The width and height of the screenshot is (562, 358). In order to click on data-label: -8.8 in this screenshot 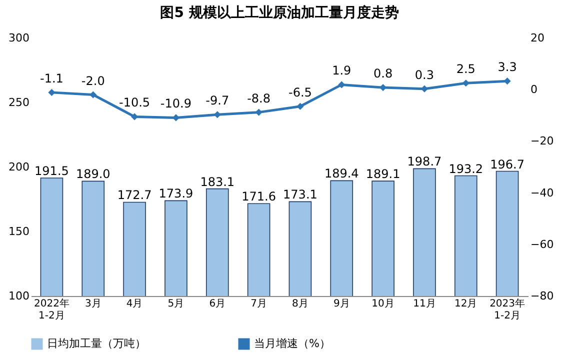, I will do `click(259, 98)`.